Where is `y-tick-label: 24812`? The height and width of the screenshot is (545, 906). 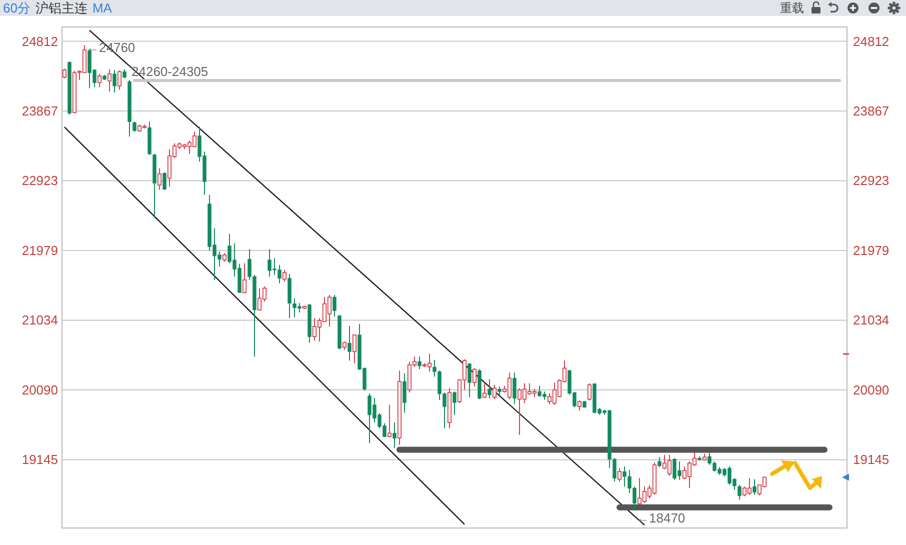
y-tick-label: 24812 is located at coordinates (40, 41).